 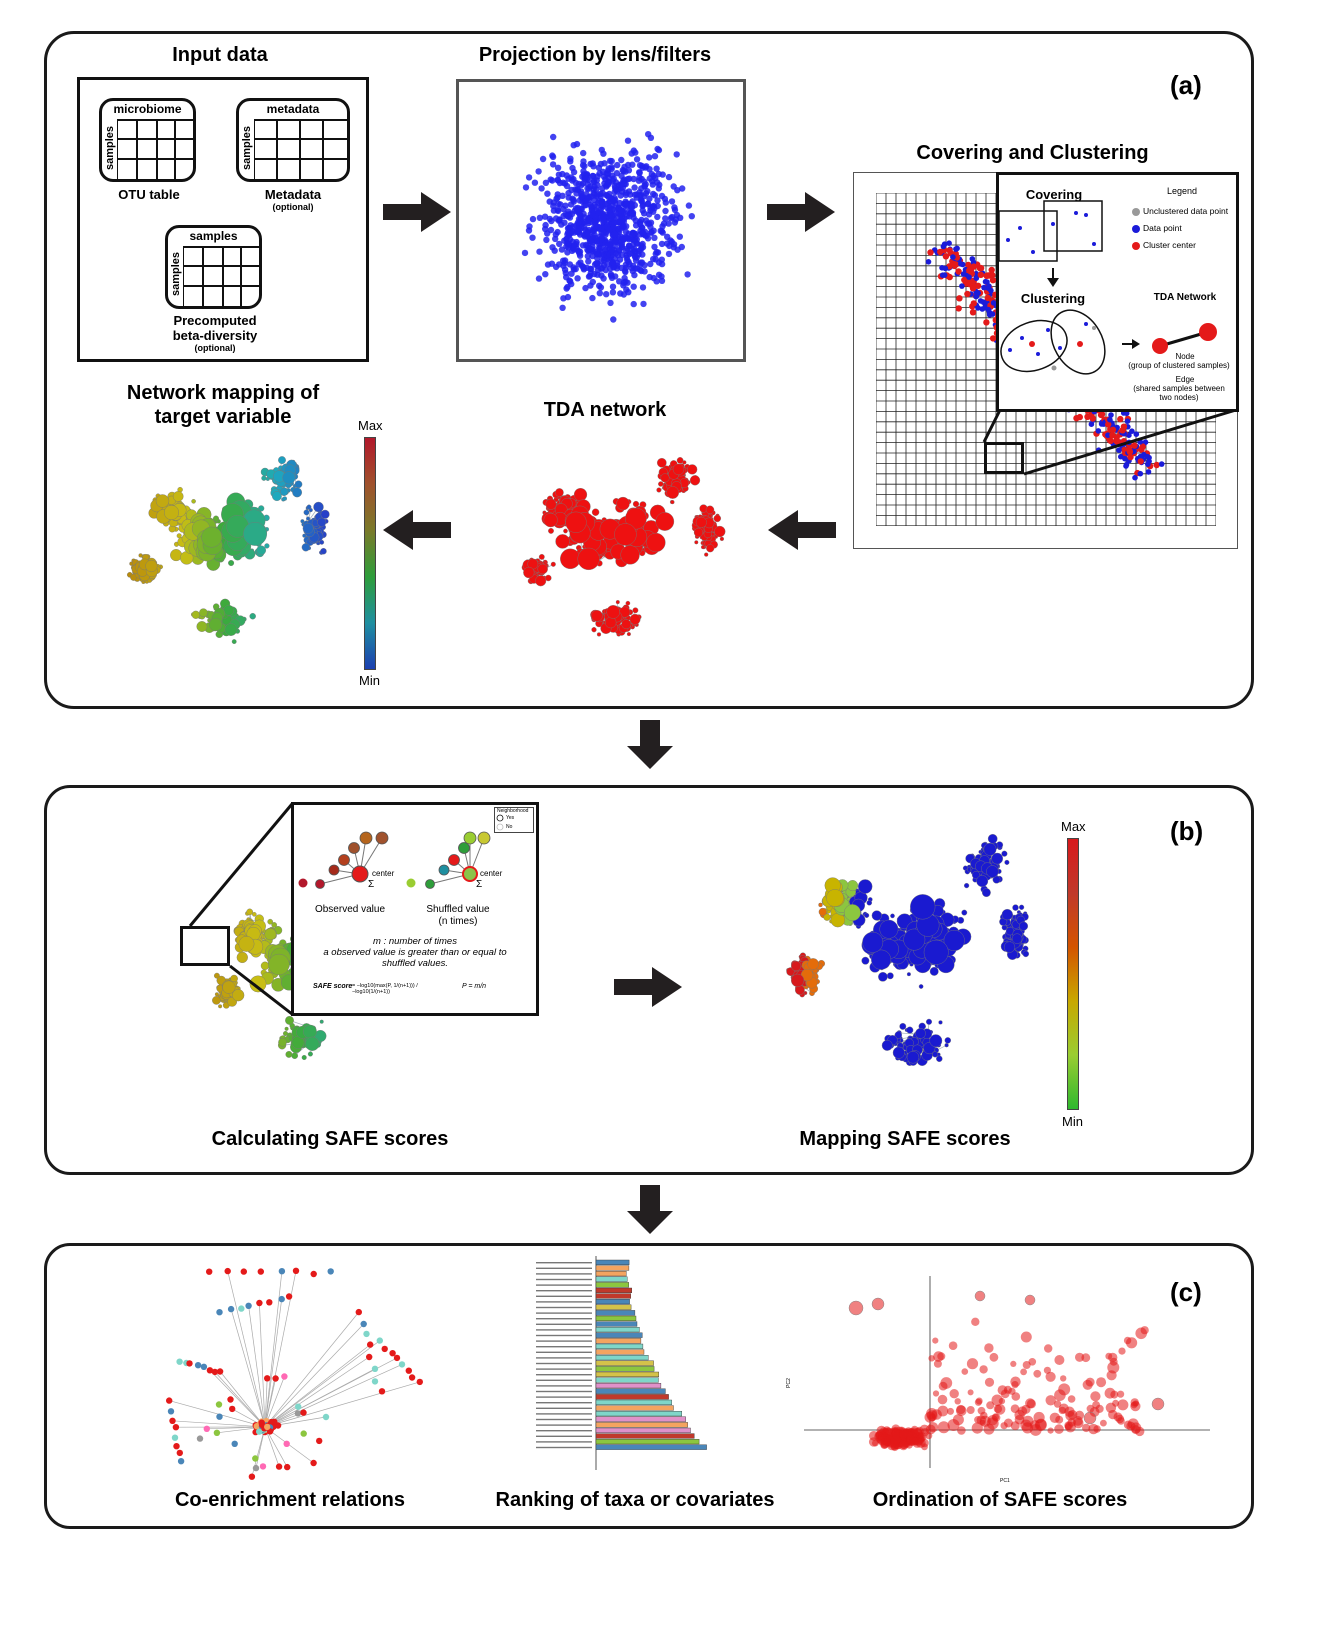 I want to click on inset-edge-desc-1: (shared samples between, so click(x=1179, y=388).